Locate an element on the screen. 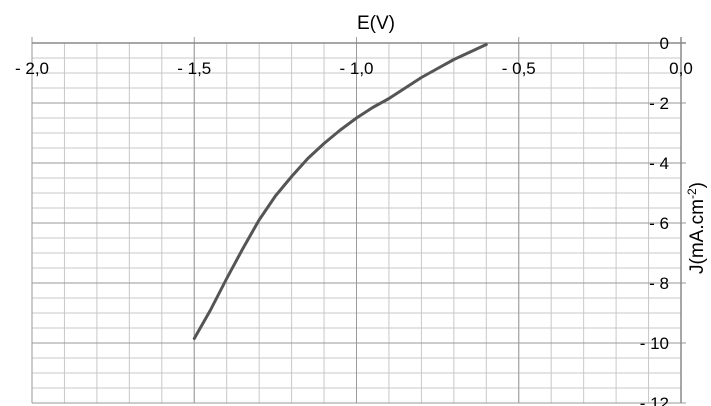 The width and height of the screenshot is (711, 406). x-tick-label-0: - 2,0 is located at coordinates (32, 68).